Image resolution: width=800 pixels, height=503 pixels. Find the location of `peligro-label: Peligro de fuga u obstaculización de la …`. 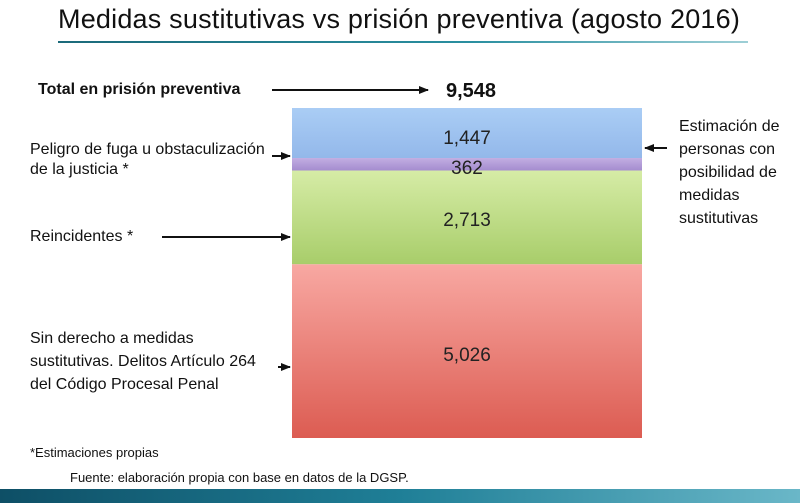

peligro-label: Peligro de fuga u obstaculización de la … is located at coordinates (147, 159).